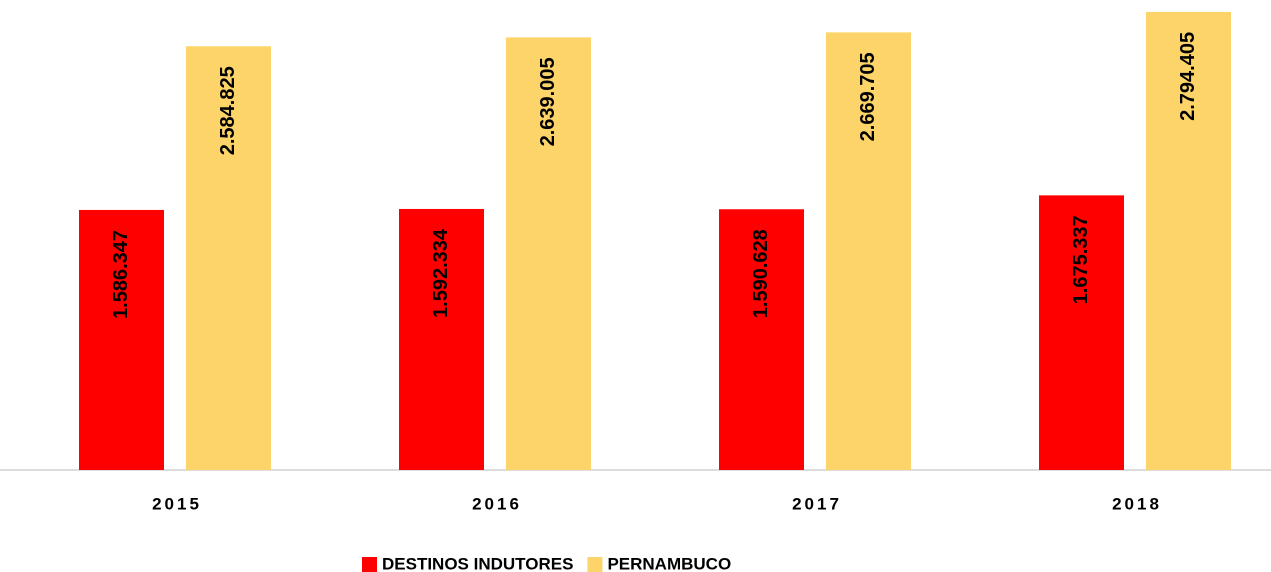  Describe the element at coordinates (177, 503) in the screenshot. I see `x-tick-label: 2015` at that location.